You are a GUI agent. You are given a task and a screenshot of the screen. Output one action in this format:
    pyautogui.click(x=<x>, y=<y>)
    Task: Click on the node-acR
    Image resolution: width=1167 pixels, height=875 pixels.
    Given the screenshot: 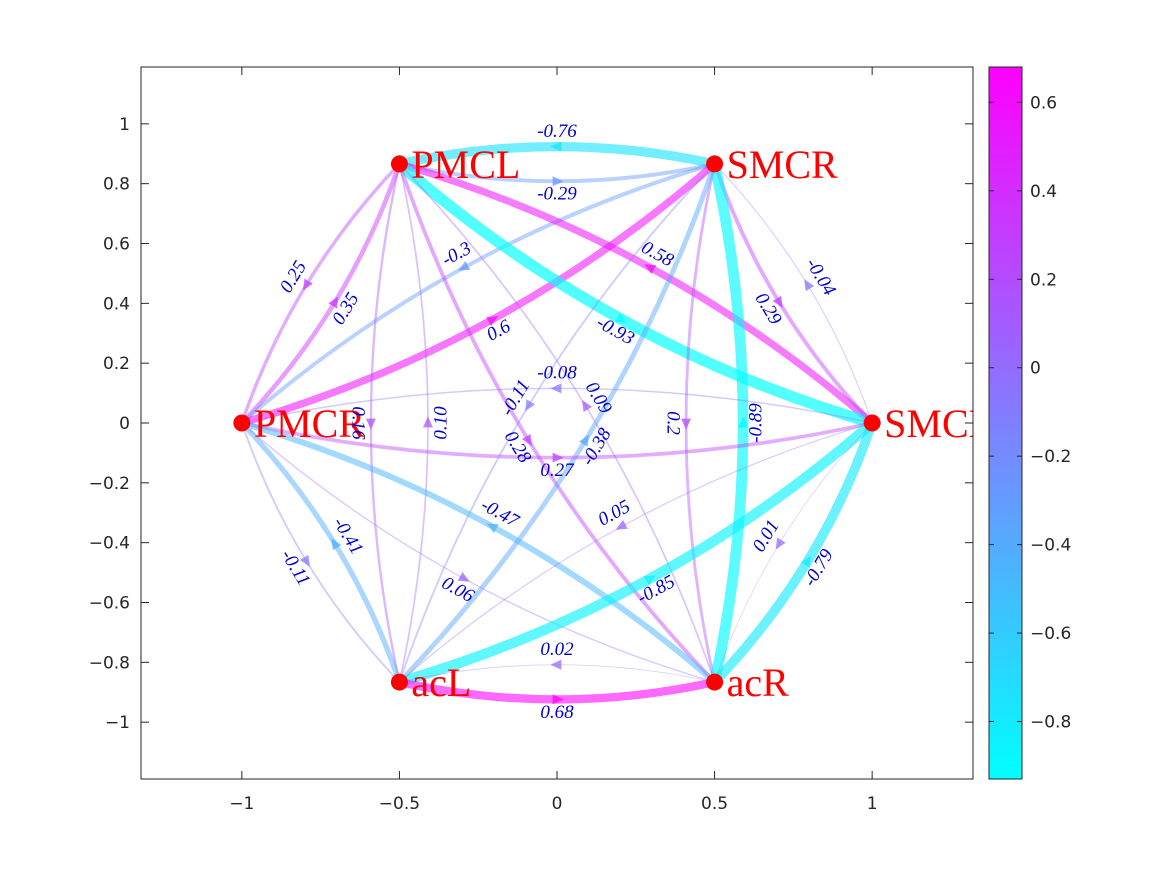 What is the action you would take?
    pyautogui.click(x=715, y=682)
    